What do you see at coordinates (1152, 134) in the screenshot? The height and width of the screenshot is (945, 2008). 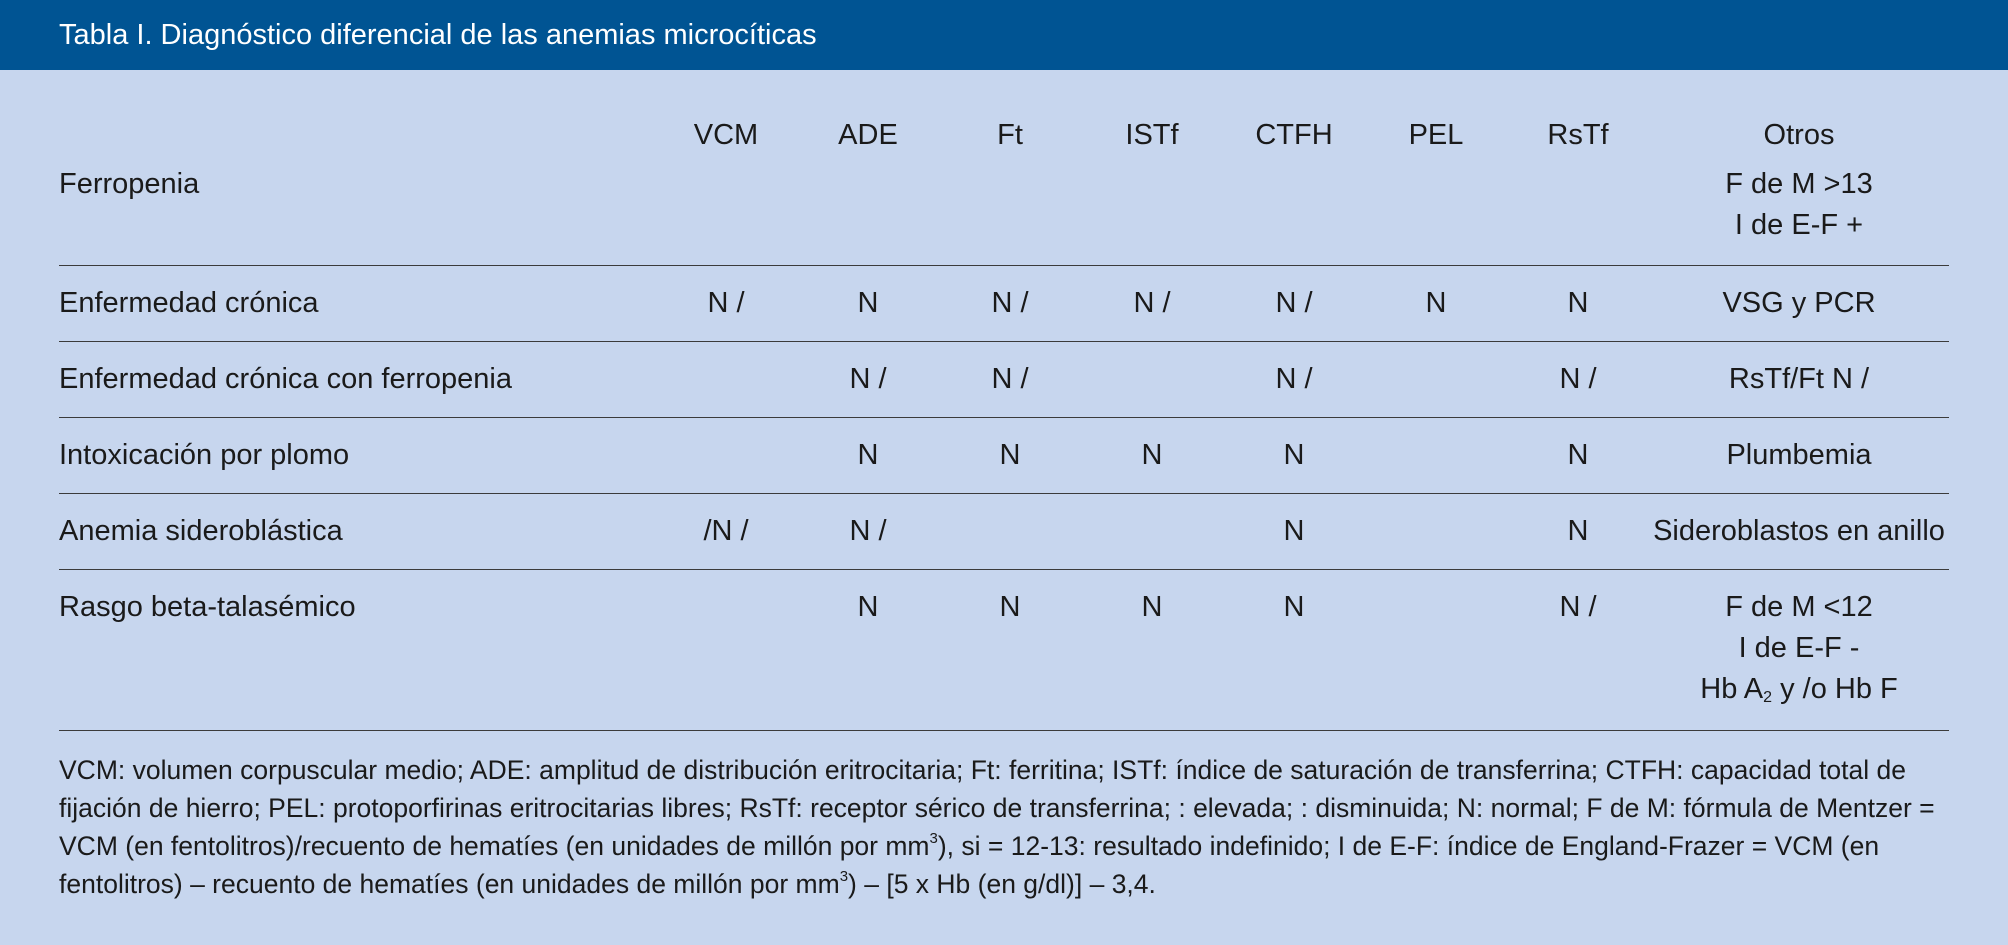 I see `column-header: ISTf` at bounding box center [1152, 134].